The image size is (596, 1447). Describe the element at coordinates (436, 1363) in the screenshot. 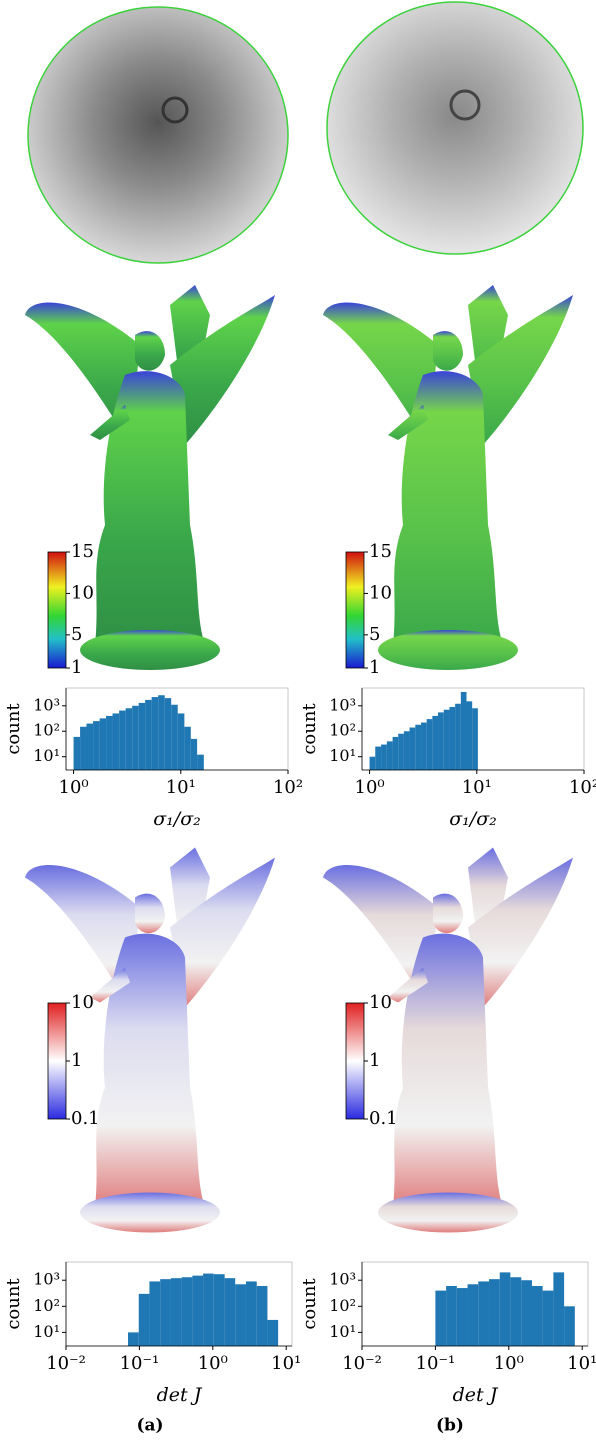

I see `x-tick-label: 10⁻¹` at that location.